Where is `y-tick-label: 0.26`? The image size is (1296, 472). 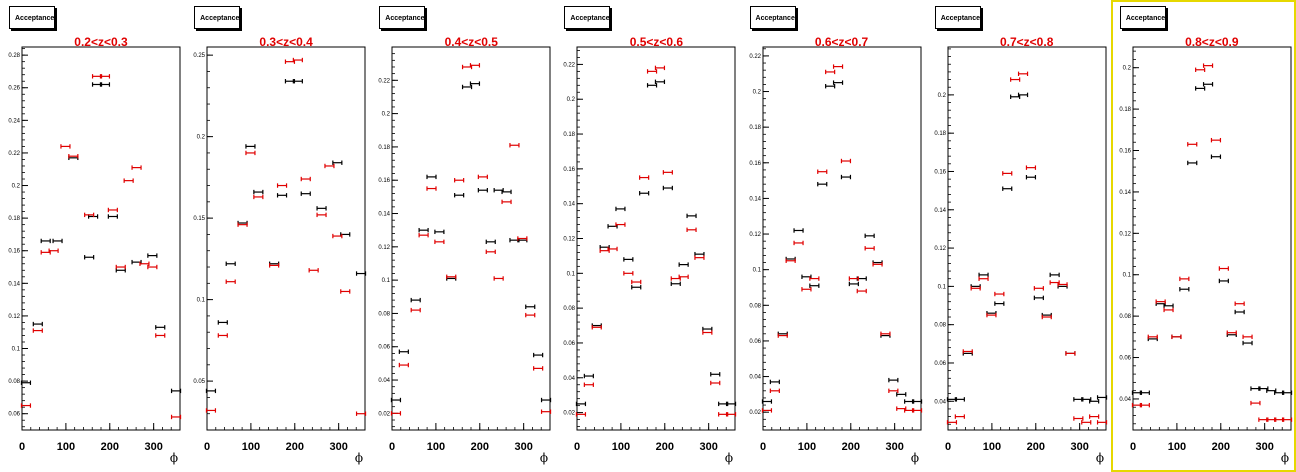
y-tick-label: 0.26 is located at coordinates (14, 89).